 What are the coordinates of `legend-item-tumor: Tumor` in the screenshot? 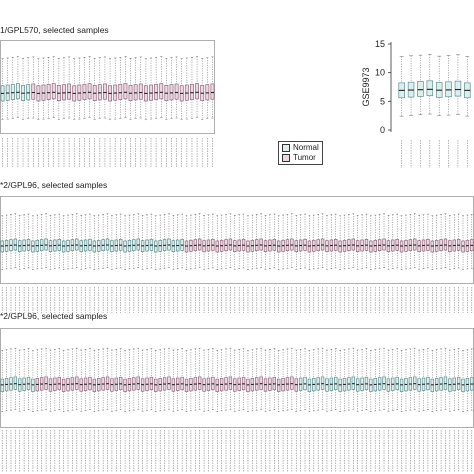 It's located at (300, 158).